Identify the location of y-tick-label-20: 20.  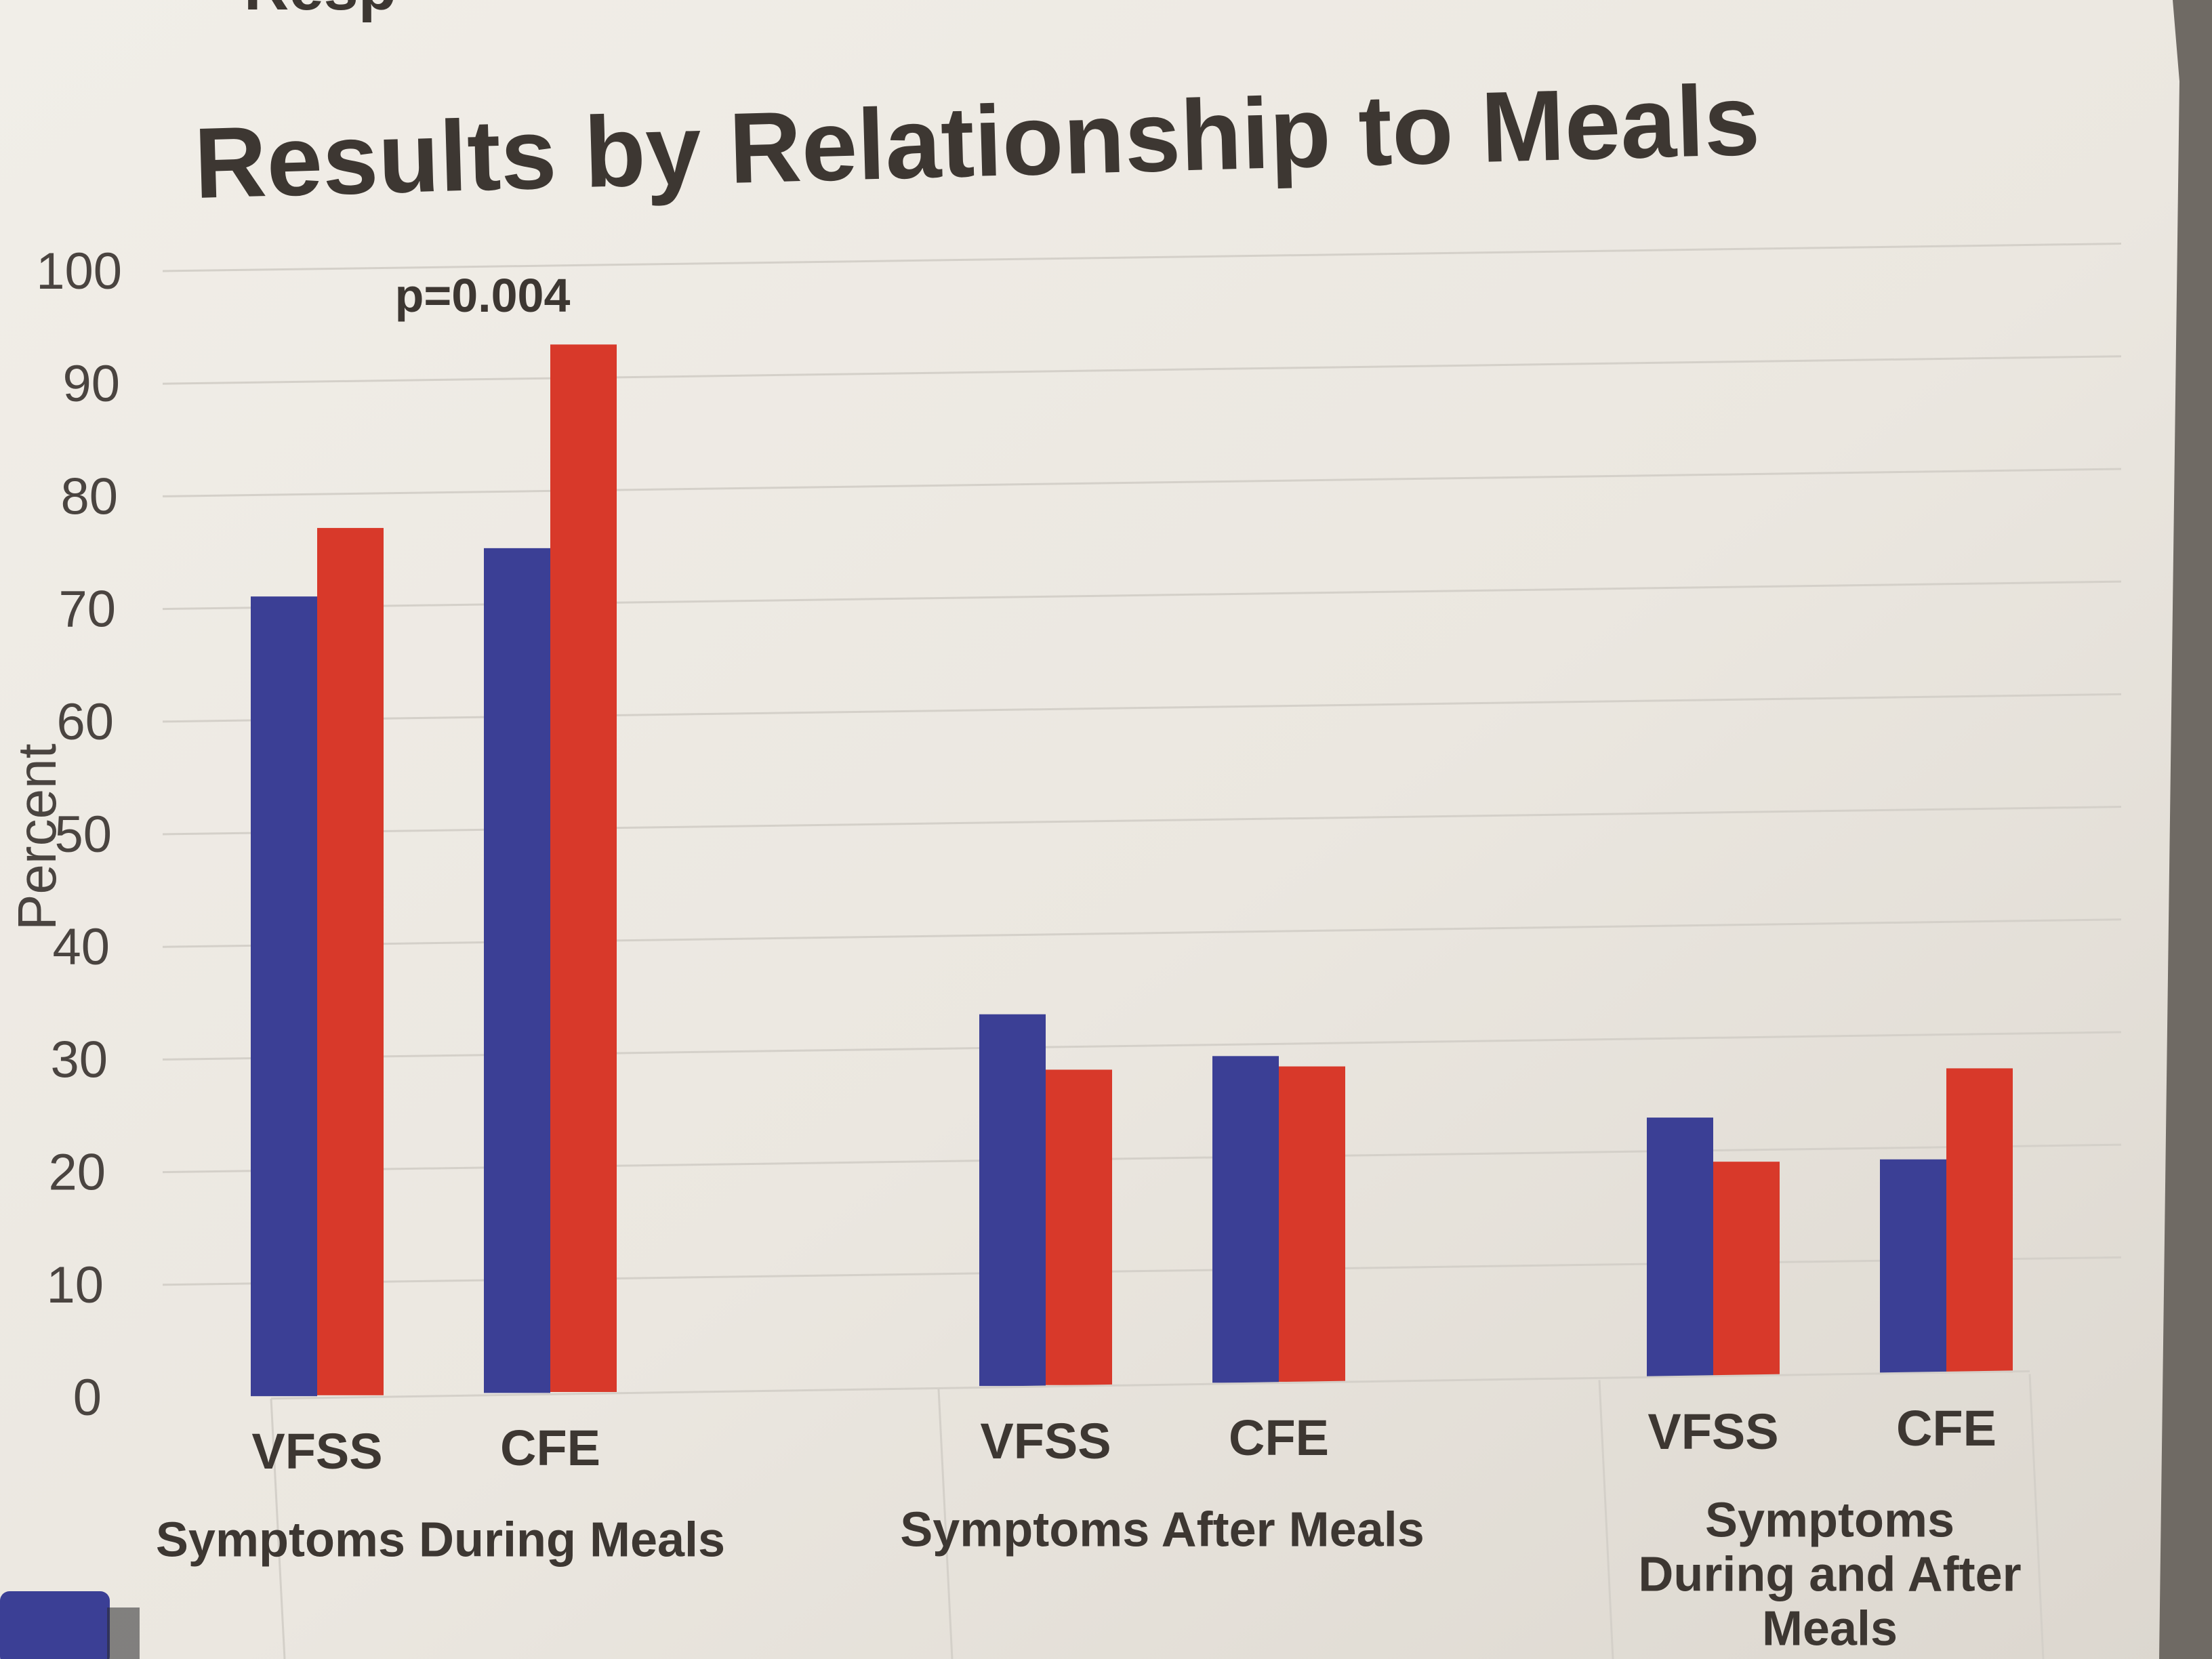
(77, 1173).